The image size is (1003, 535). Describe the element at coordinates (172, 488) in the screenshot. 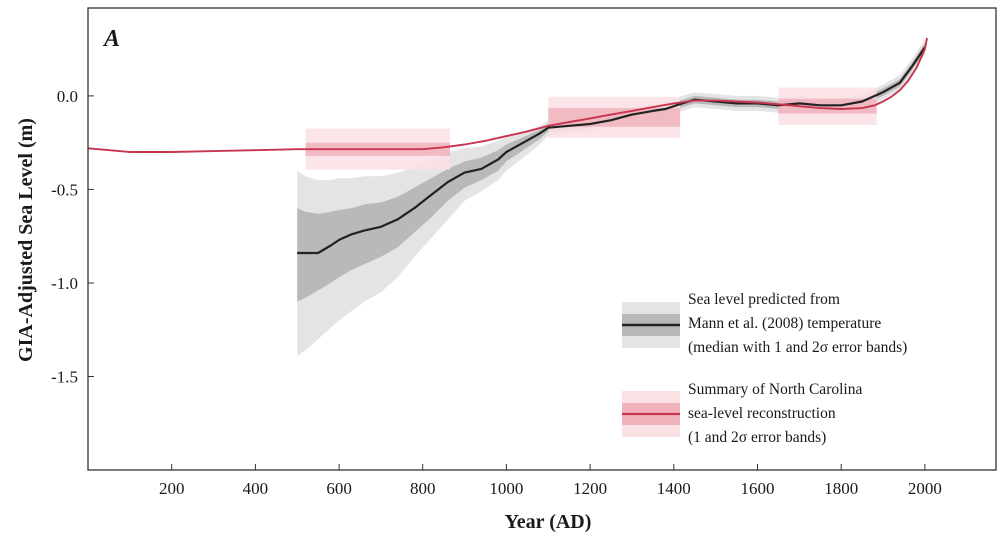

I see `x-tick-label: 200` at that location.